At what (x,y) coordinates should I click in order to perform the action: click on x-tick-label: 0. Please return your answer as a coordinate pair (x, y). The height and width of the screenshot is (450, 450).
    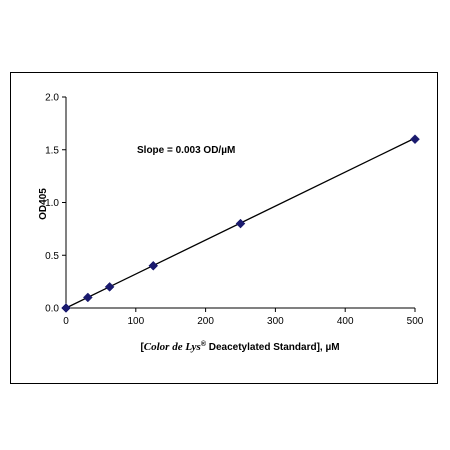
    Looking at the image, I should click on (66, 321).